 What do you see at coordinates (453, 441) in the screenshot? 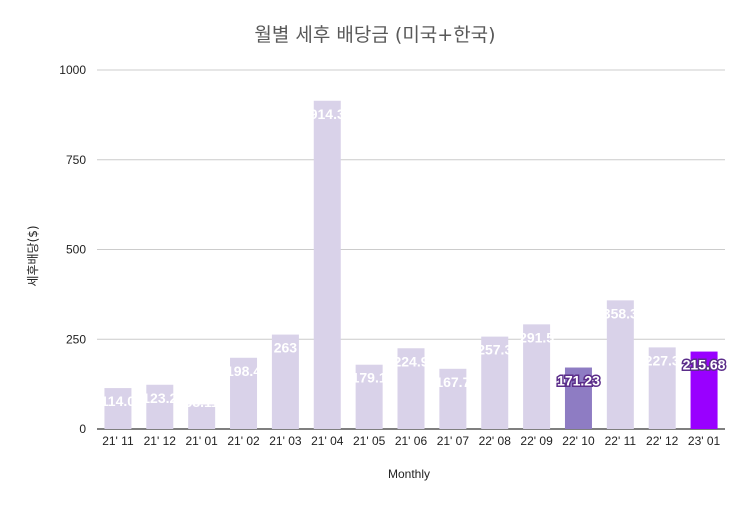
I see `x-tick-label: 21' 07` at bounding box center [453, 441].